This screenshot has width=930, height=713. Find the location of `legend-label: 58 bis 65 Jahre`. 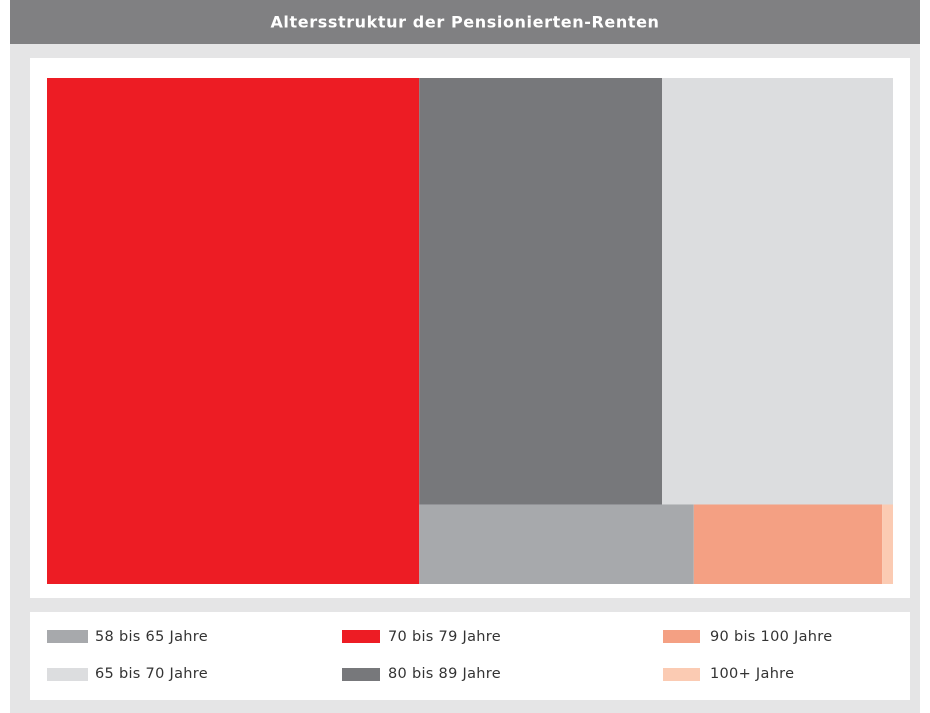

legend-label: 58 bis 65 Jahre is located at coordinates (151, 637).